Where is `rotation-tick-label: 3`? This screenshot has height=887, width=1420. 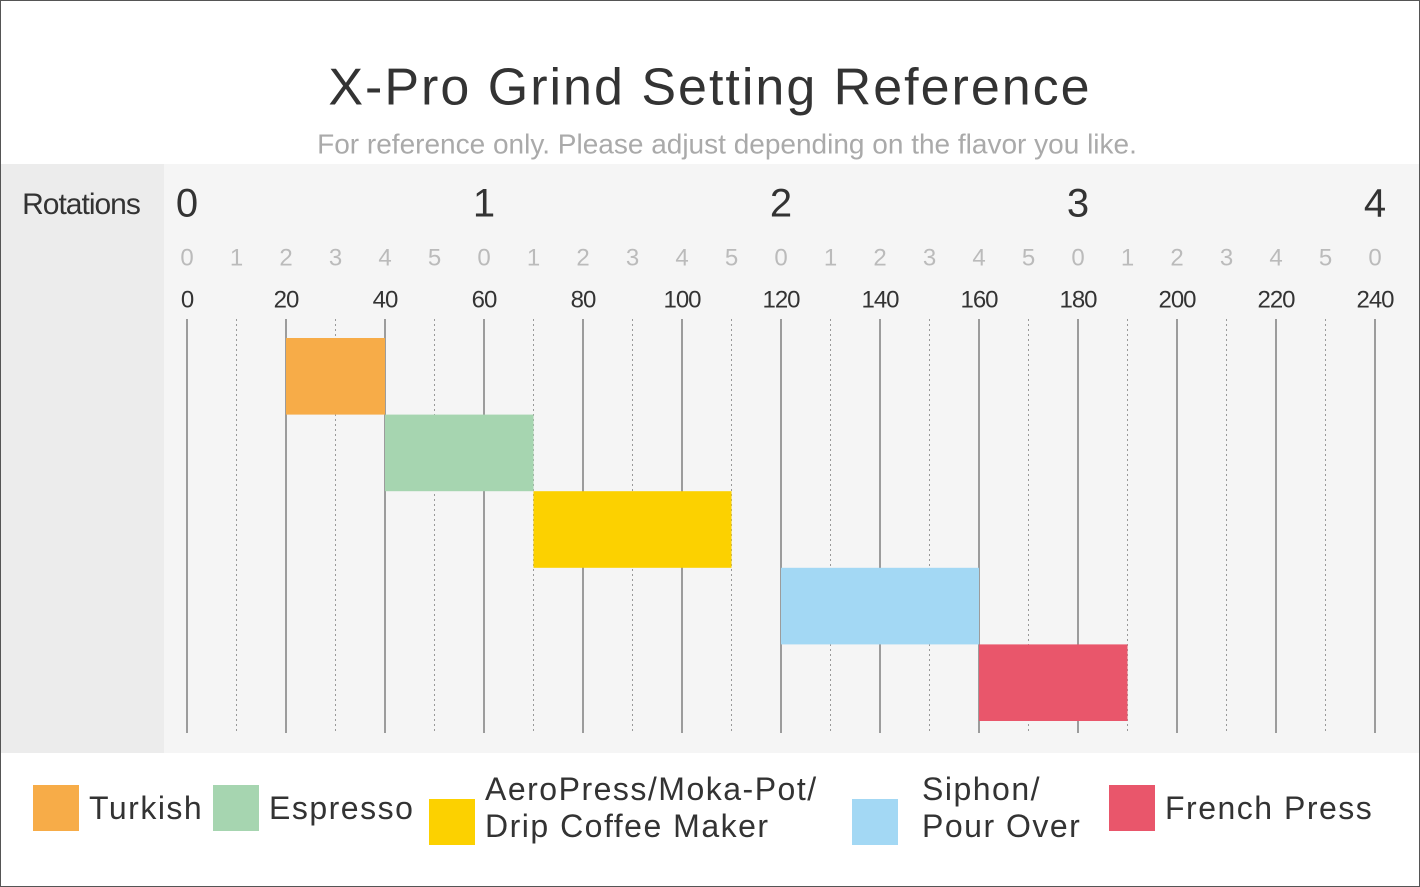 rotation-tick-label: 3 is located at coordinates (1078, 204).